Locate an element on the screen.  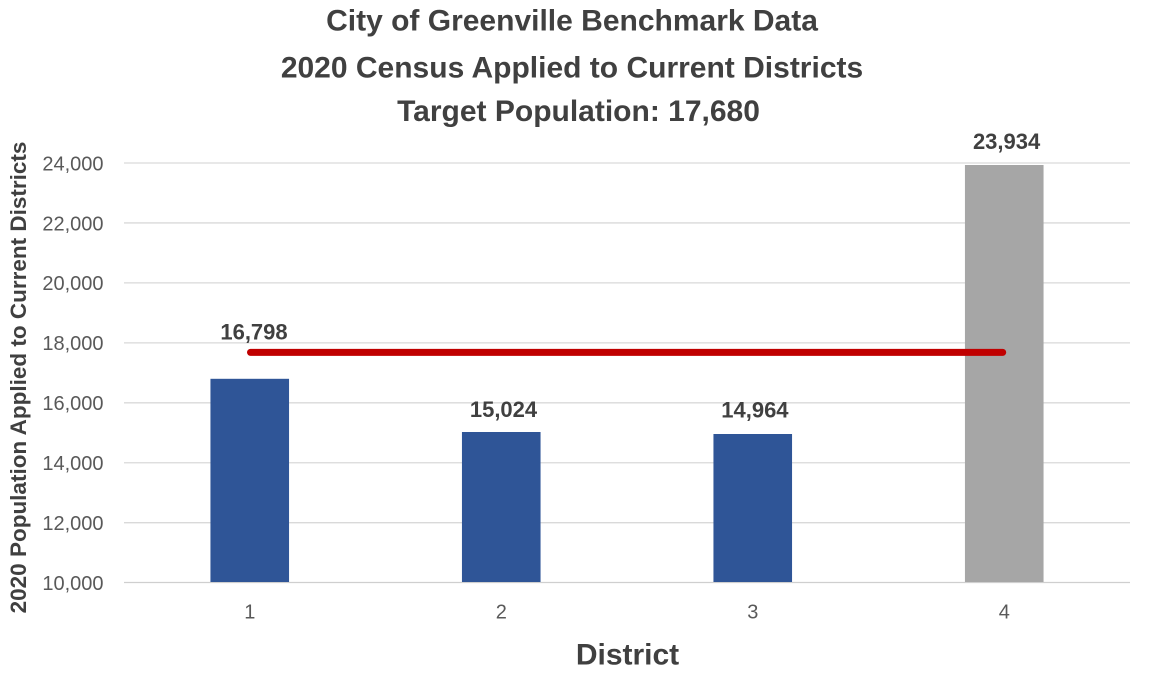
svg-text: 16,798 is located at coordinates (253, 331).